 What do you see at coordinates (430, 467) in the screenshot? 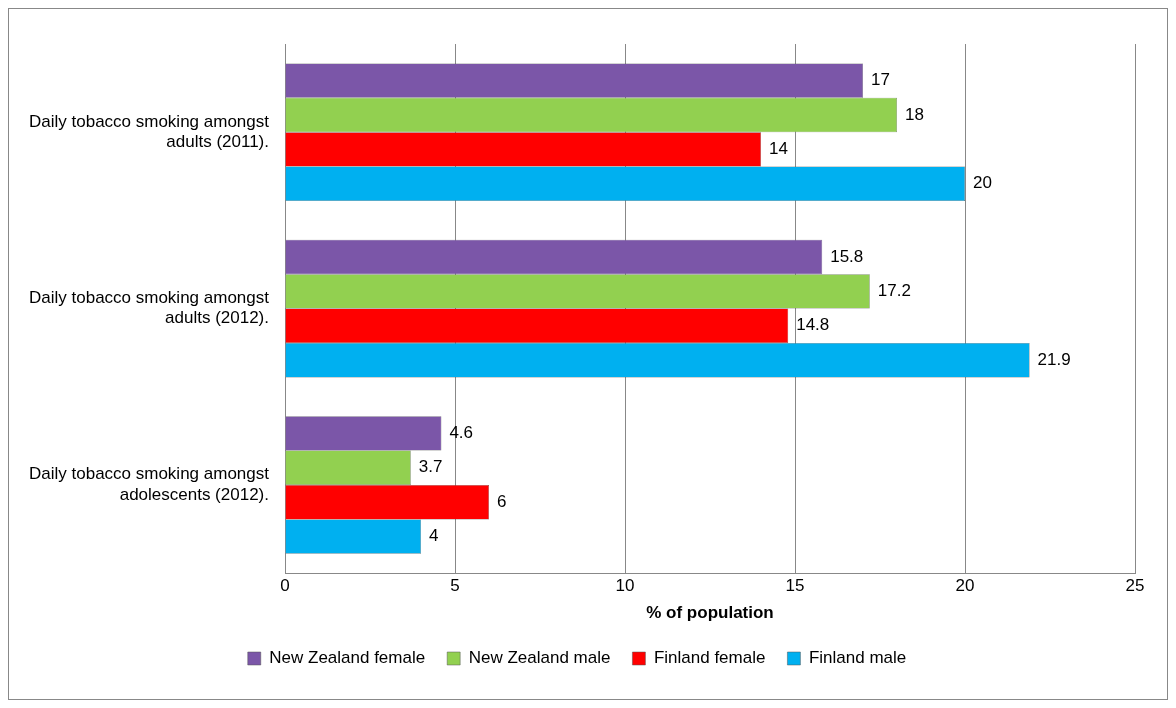
I see `data-label: 3.7` at bounding box center [430, 467].